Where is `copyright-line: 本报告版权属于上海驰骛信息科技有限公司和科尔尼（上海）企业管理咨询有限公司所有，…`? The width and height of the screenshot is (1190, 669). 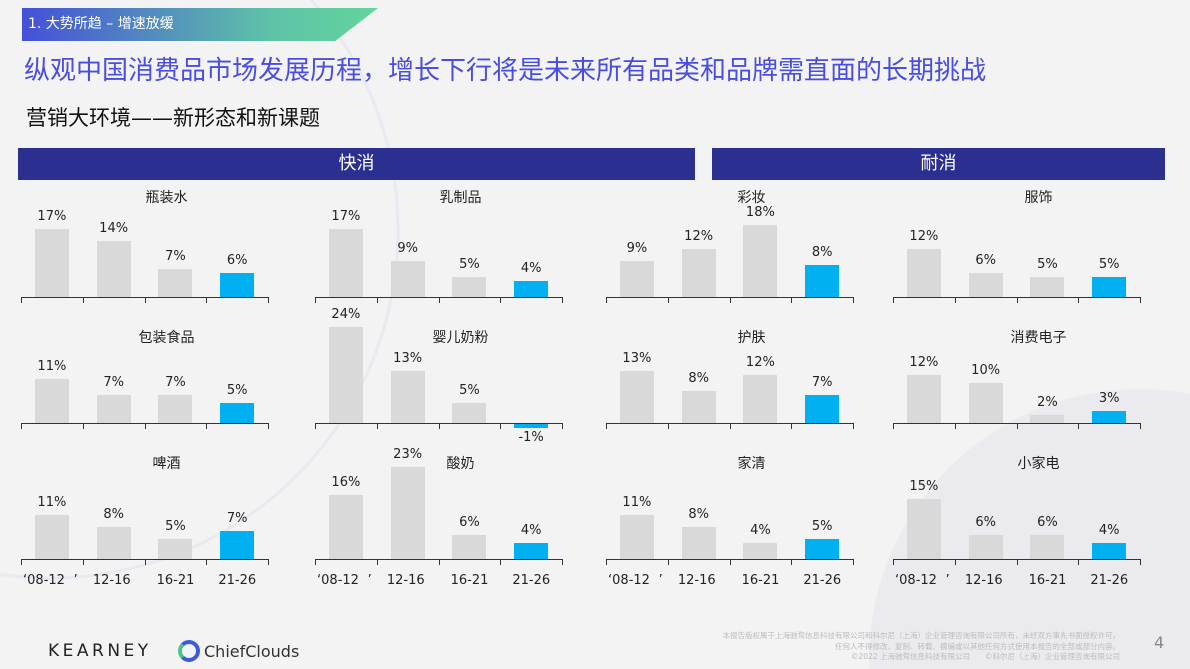
copyright-line: 本报告版权属于上海驰骛信息科技有限公司和科尔尼（上海）企业管理咨询有限公司所有，… is located at coordinates (921, 635).